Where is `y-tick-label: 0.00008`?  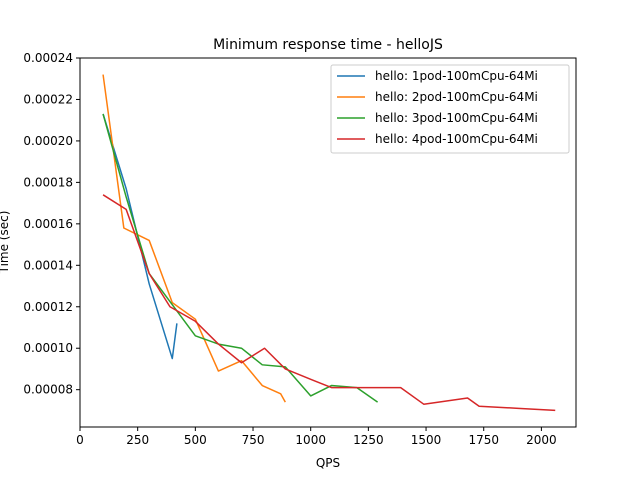 y-tick-label: 0.00008 is located at coordinates (48, 390).